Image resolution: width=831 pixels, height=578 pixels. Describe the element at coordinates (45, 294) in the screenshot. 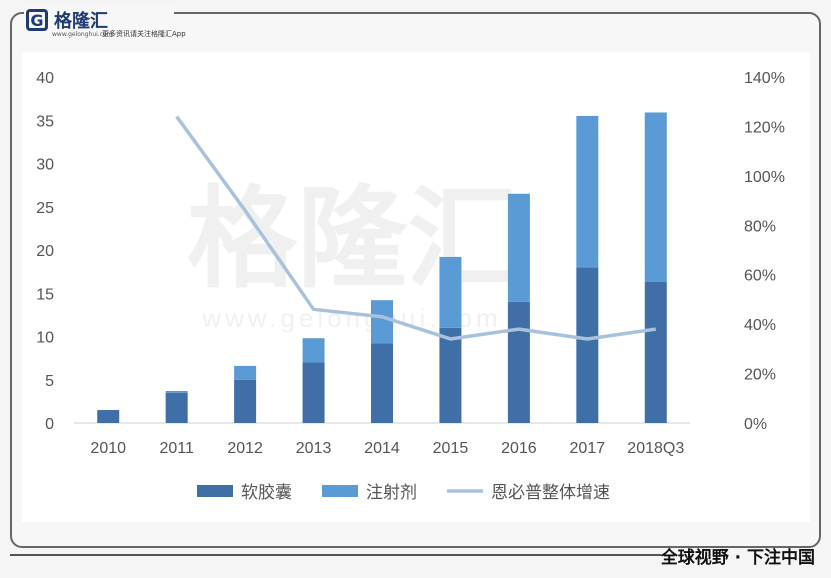

I see `y-left-tick-label: 15` at that location.